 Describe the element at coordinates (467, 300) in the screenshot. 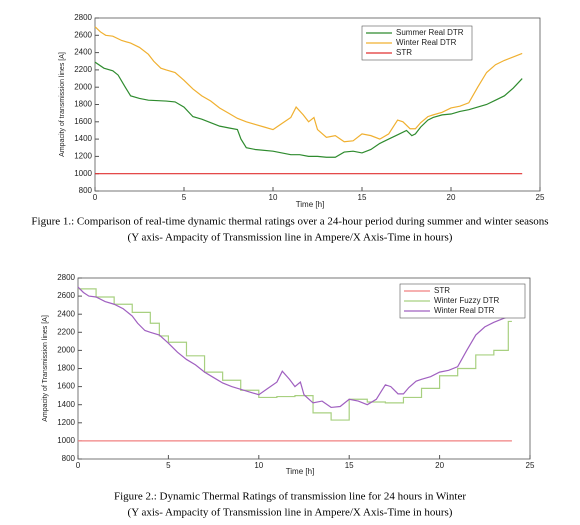

I see `legend-label: Winter Fuzzy DTR` at that location.